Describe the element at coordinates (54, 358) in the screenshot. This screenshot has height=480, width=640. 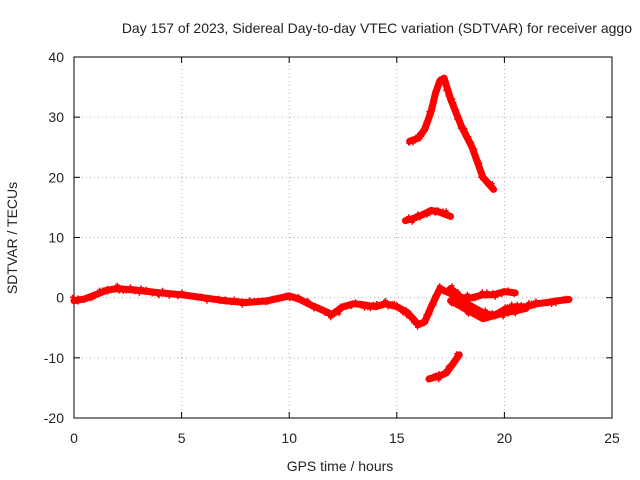
I see `y-tick-label: -10` at that location.